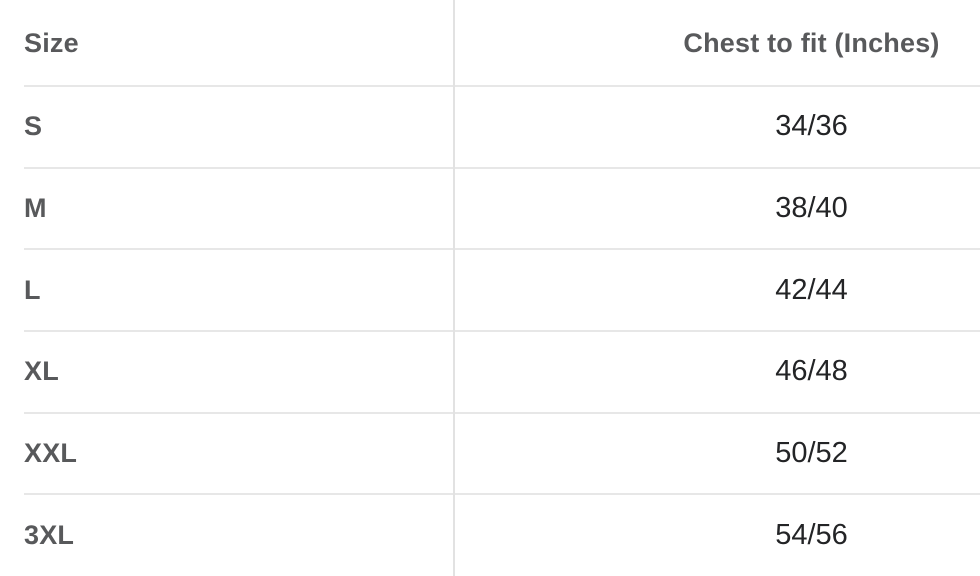  What do you see at coordinates (716, 290) in the screenshot?
I see `chest-cell: 42/44` at bounding box center [716, 290].